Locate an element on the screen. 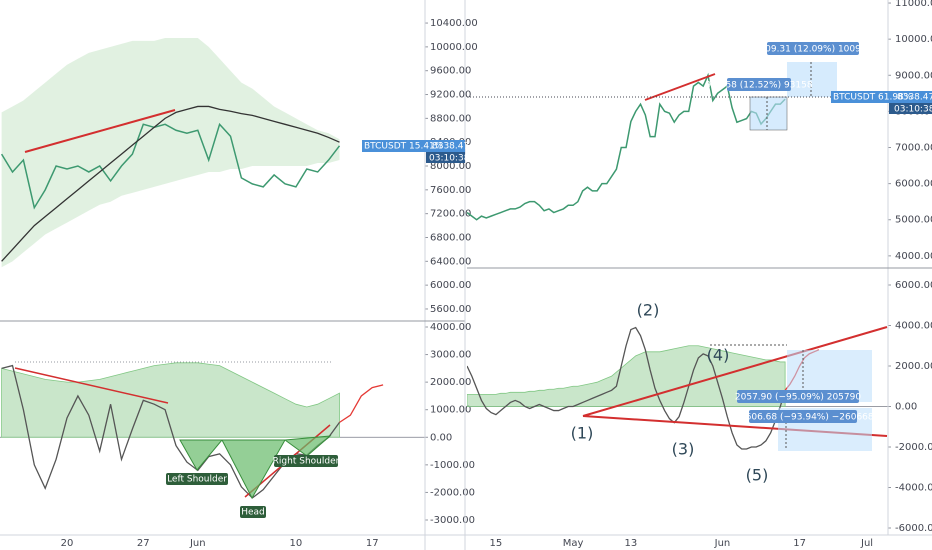 Image resolution: width=932 pixels, height=550 pixels. price-label: BTCUSDT 61.98% is located at coordinates (873, 98).